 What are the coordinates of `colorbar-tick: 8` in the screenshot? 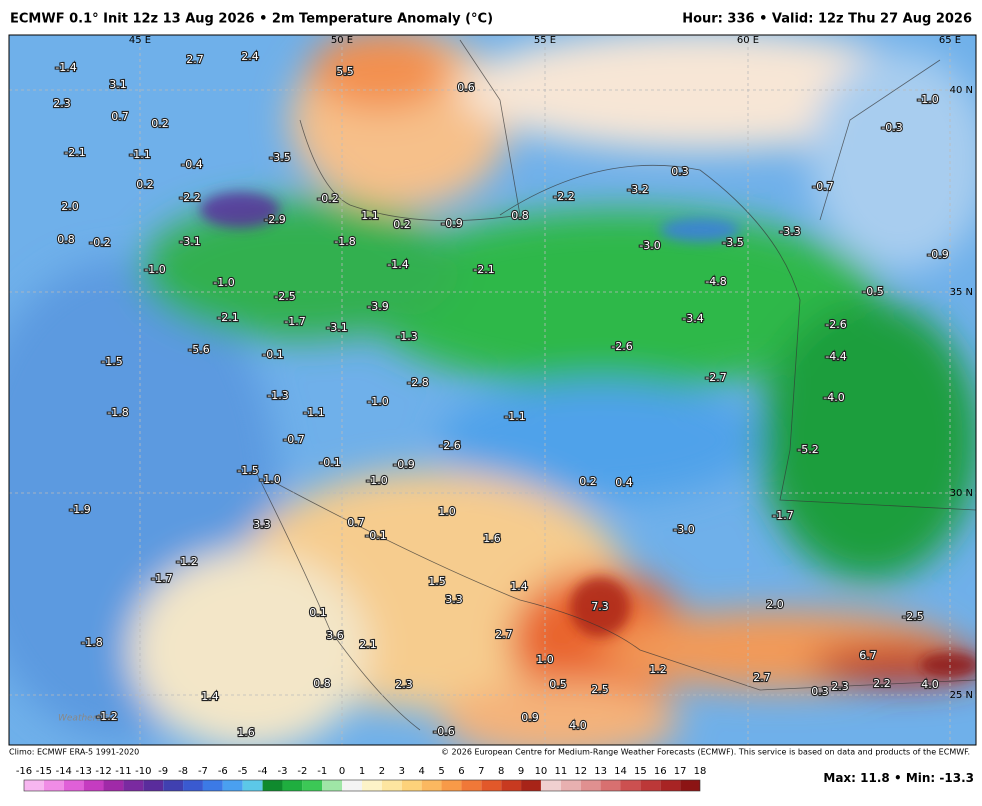 It's located at (501, 771).